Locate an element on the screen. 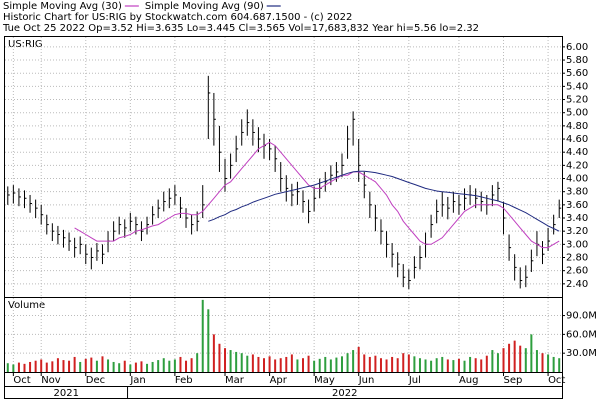 Image resolution: width=600 pixels, height=404 pixels. x-tick-label: Mar is located at coordinates (235, 380).